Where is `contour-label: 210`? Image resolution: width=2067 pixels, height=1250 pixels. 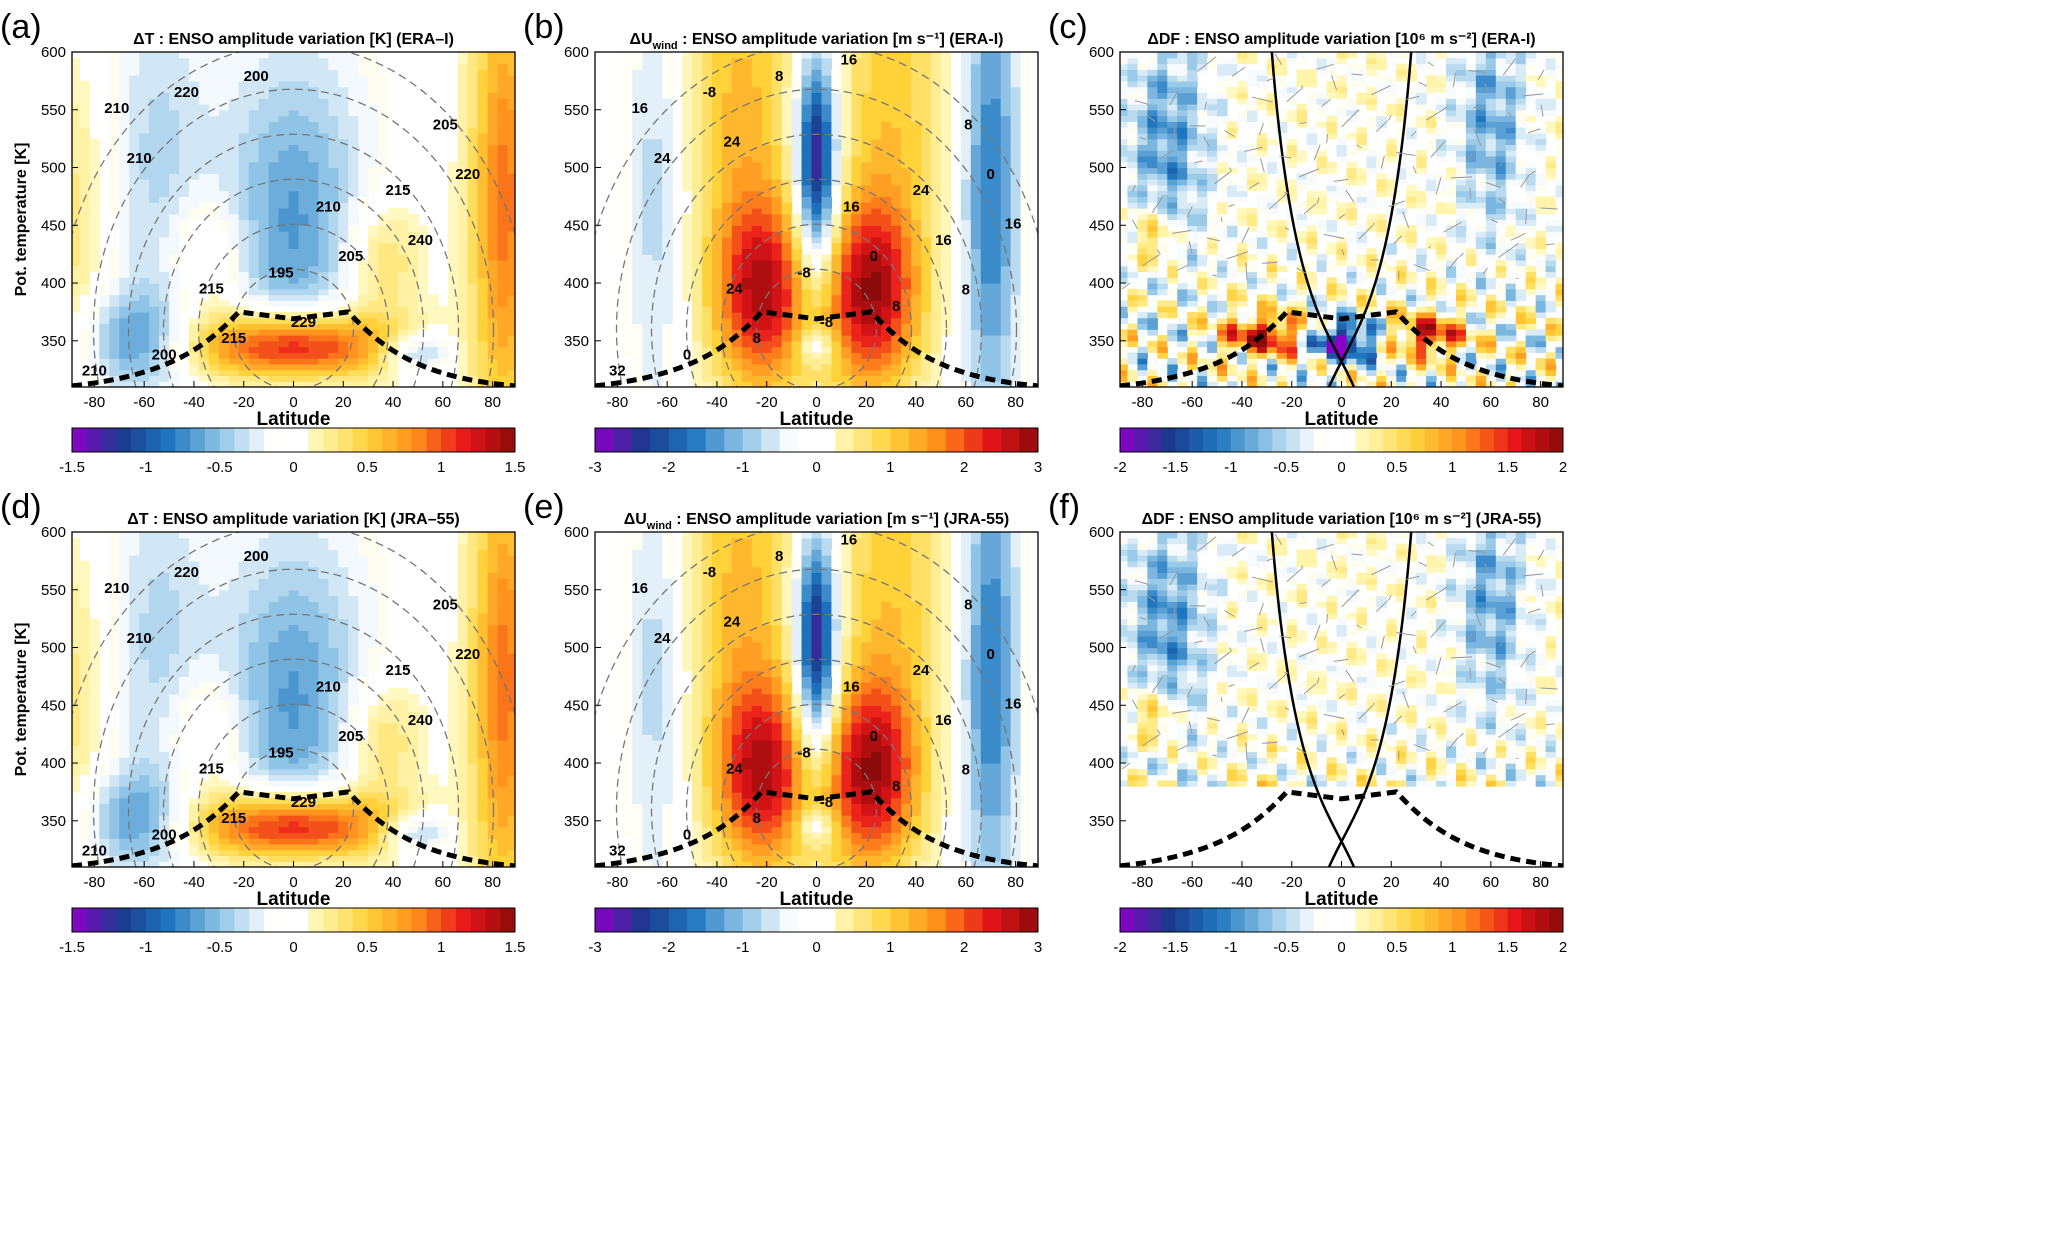
contour-label: 210 is located at coordinates (94, 370).